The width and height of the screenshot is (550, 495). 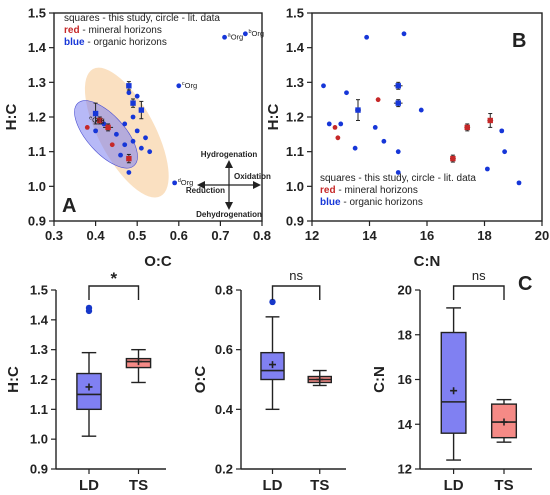 I want to click on x-axis-title: O:C, so click(x=158, y=261).